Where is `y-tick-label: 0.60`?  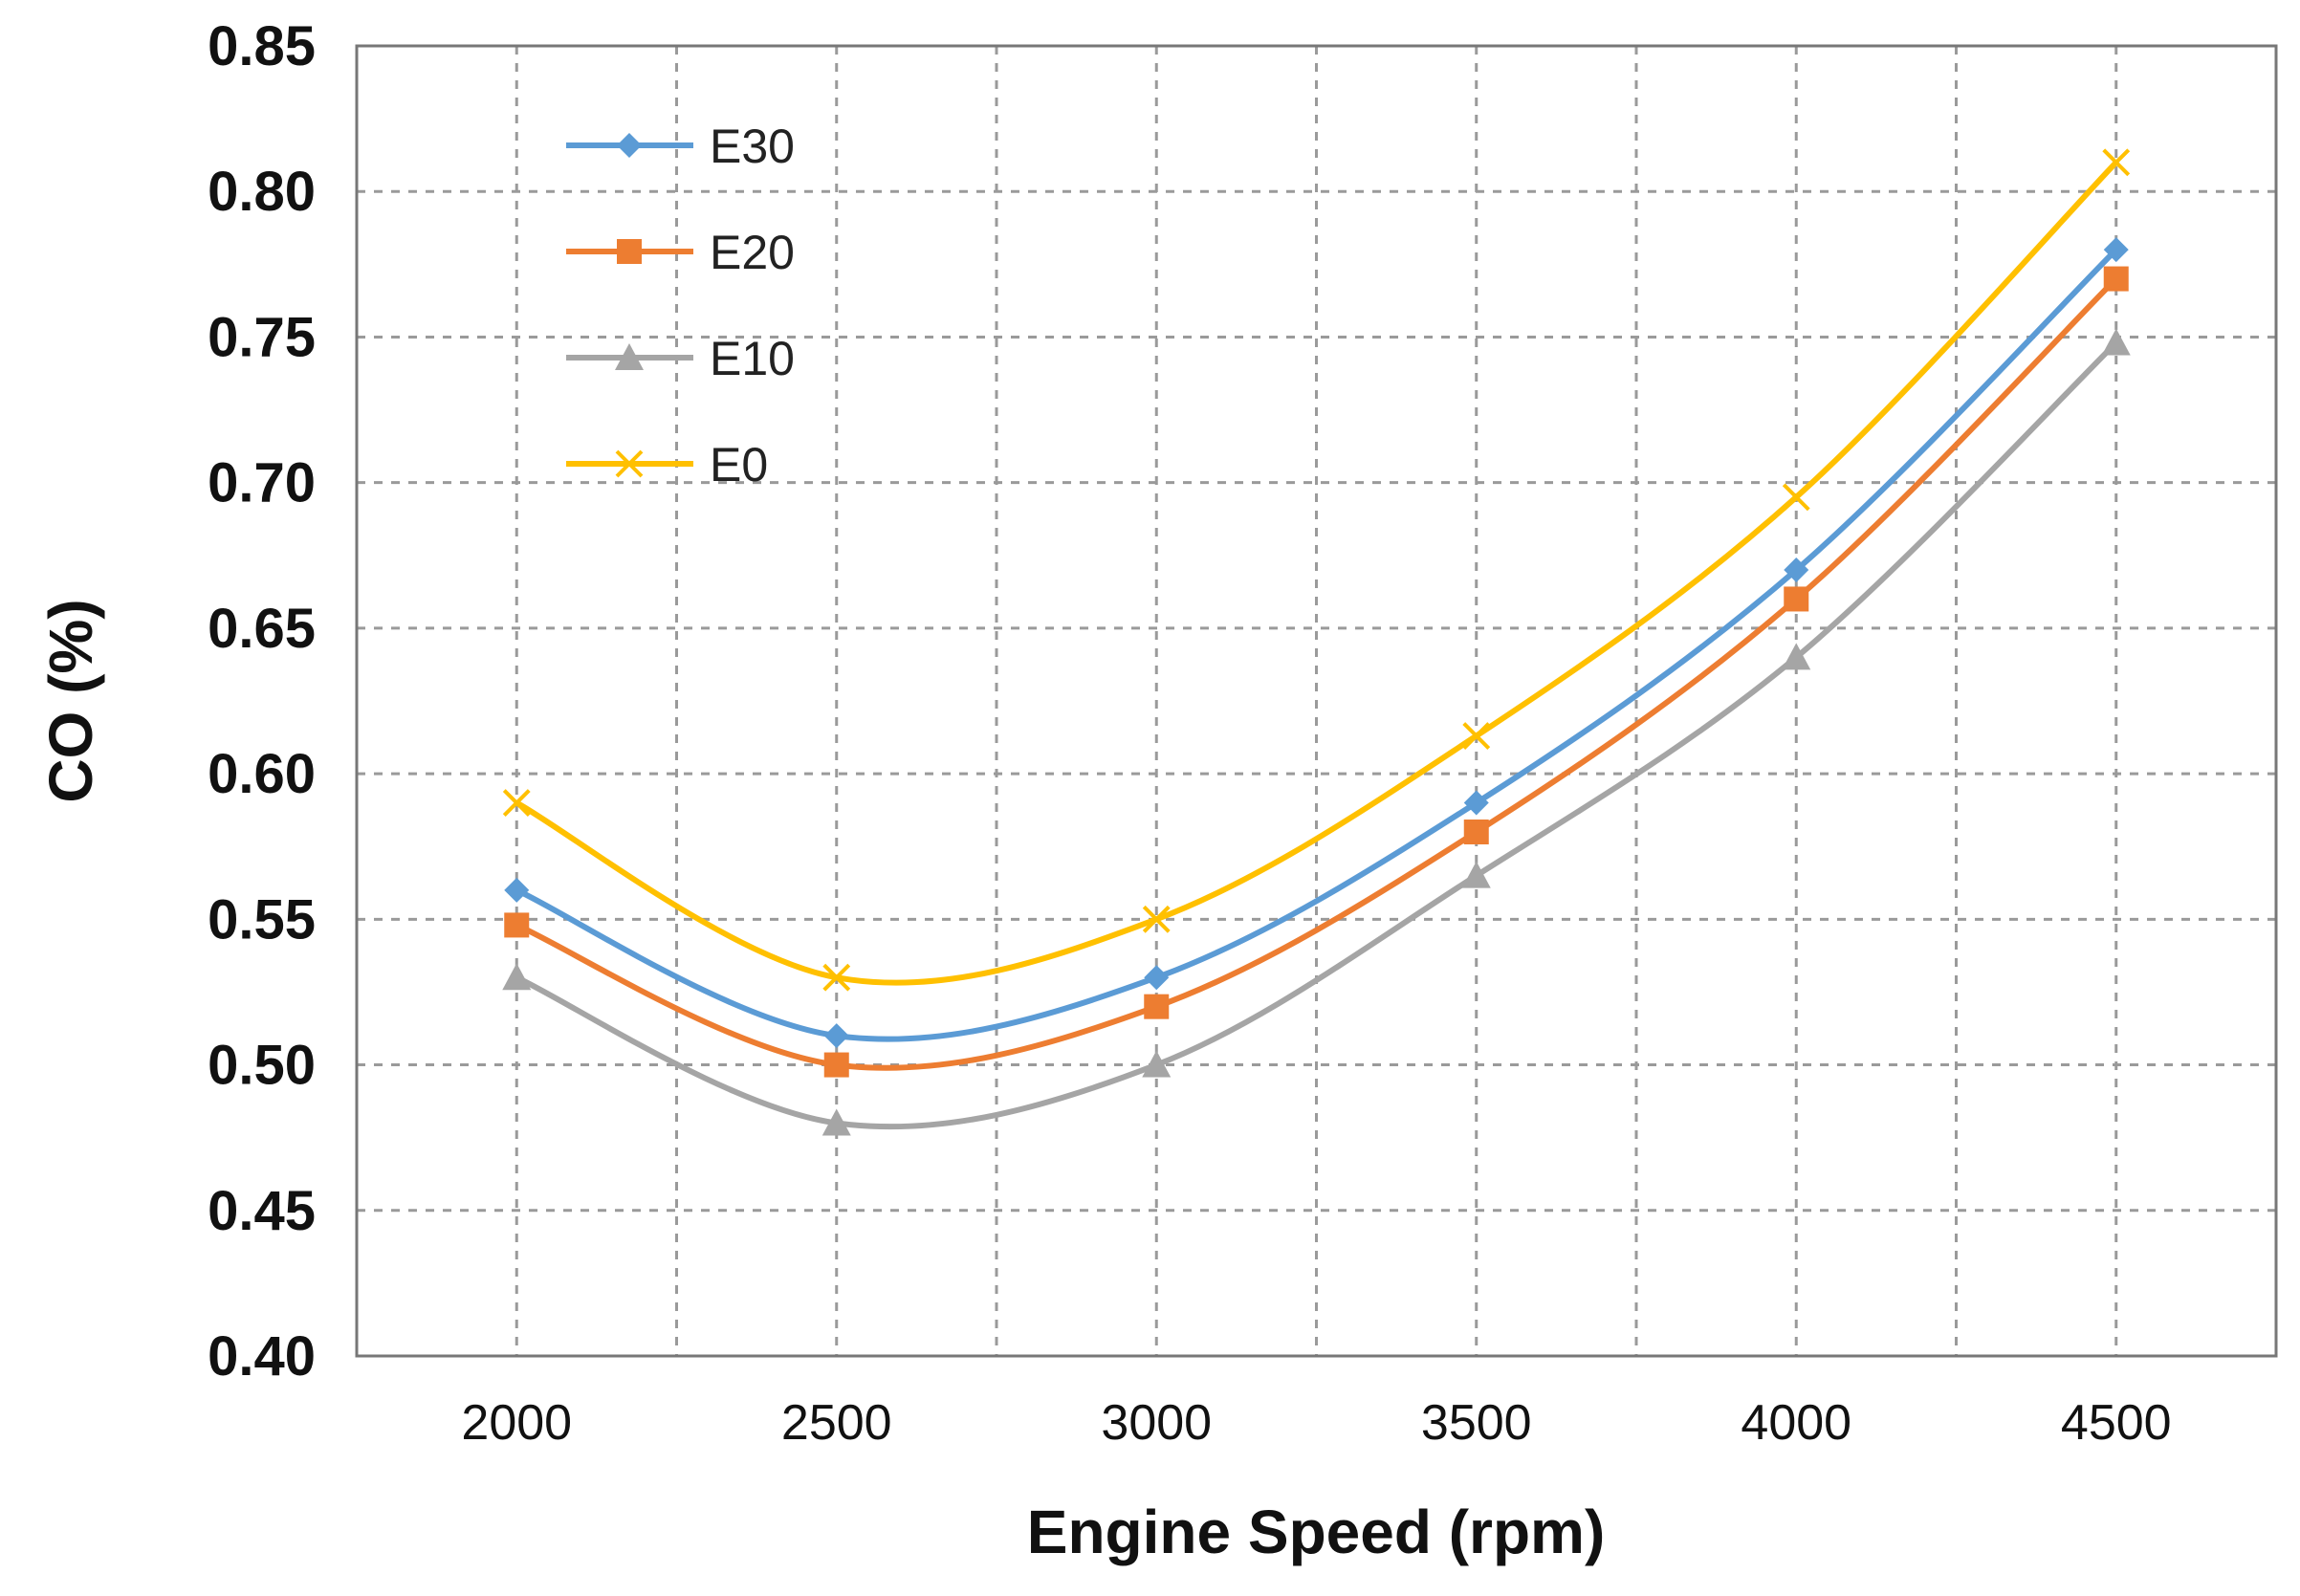 y-tick-label: 0.60 is located at coordinates (262, 774).